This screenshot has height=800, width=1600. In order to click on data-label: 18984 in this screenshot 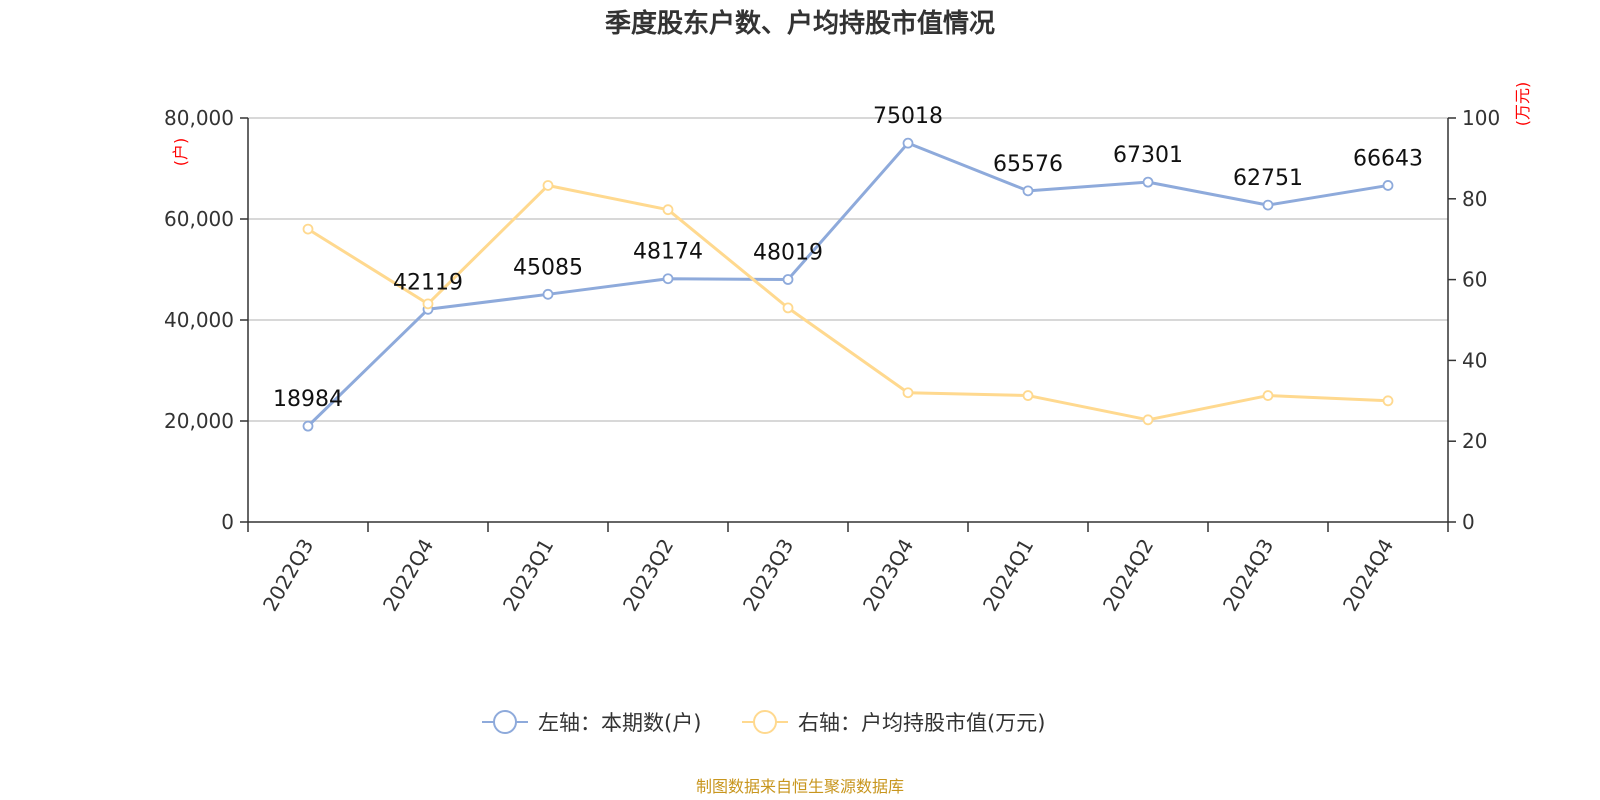, I will do `click(308, 399)`.